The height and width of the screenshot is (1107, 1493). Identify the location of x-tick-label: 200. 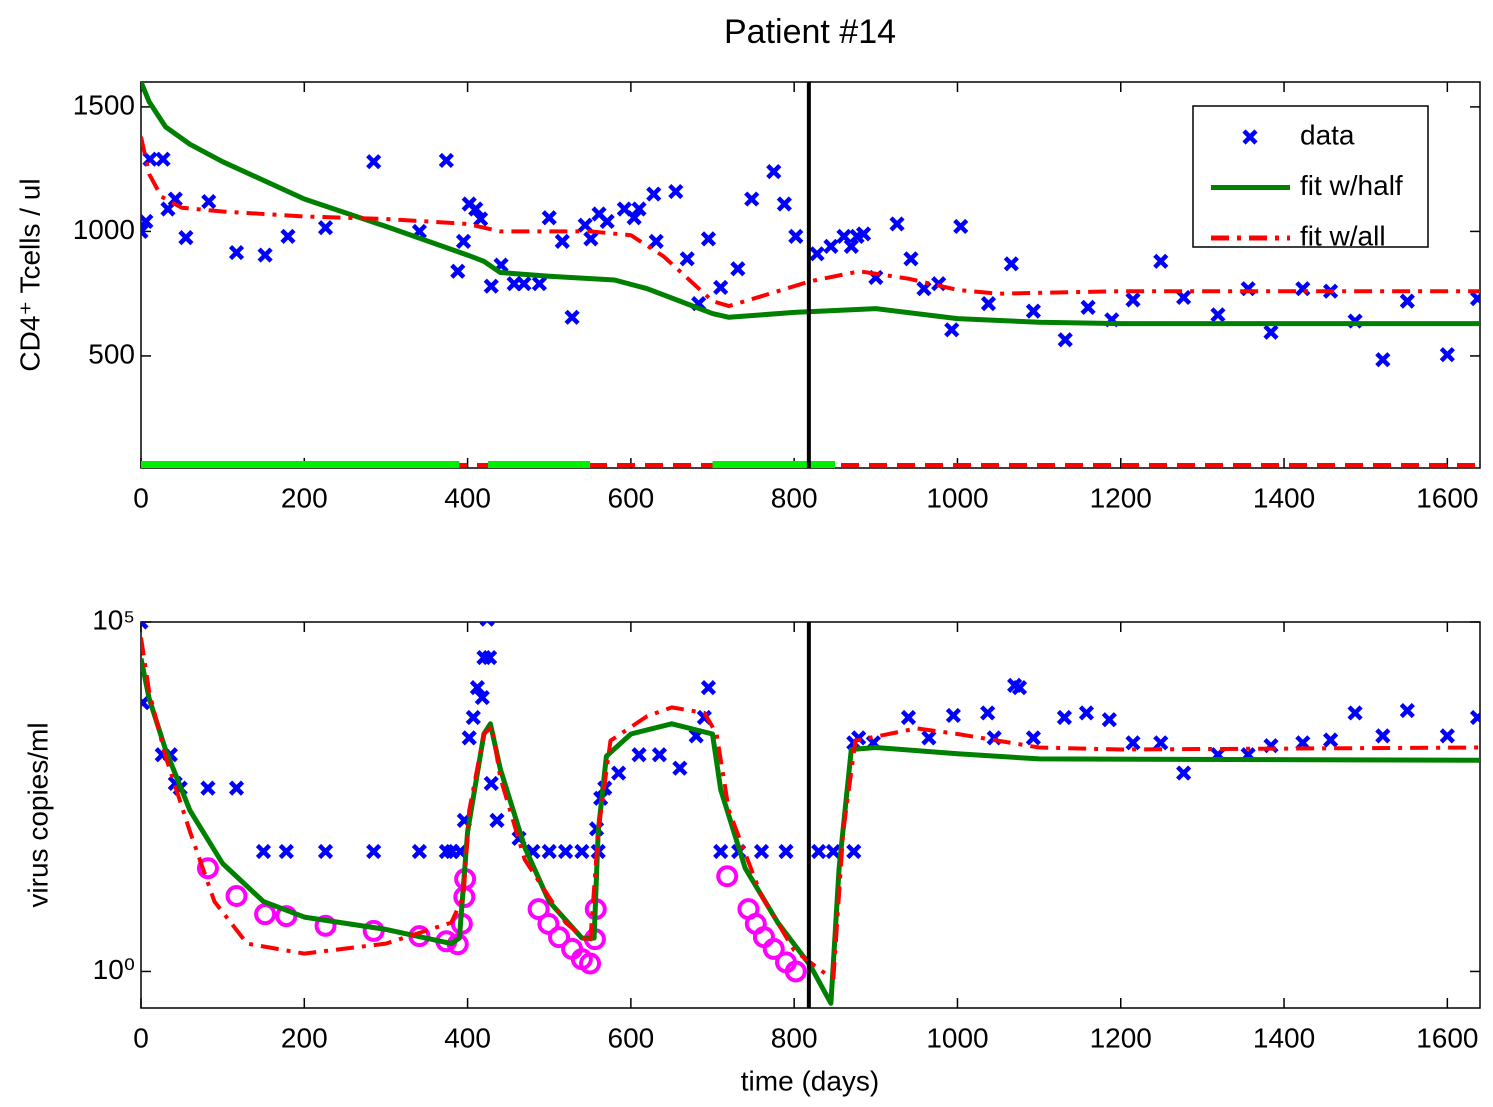
(304, 1037).